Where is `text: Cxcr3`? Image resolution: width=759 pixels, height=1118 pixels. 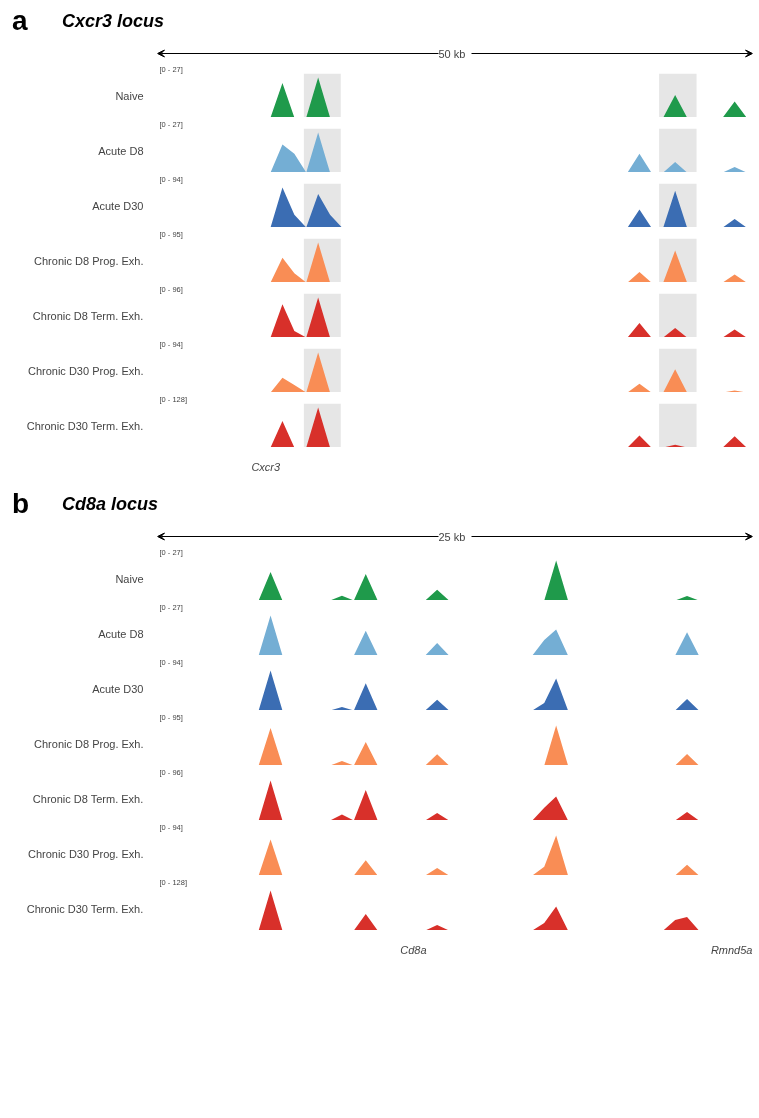 text: Cxcr3 is located at coordinates (266, 467).